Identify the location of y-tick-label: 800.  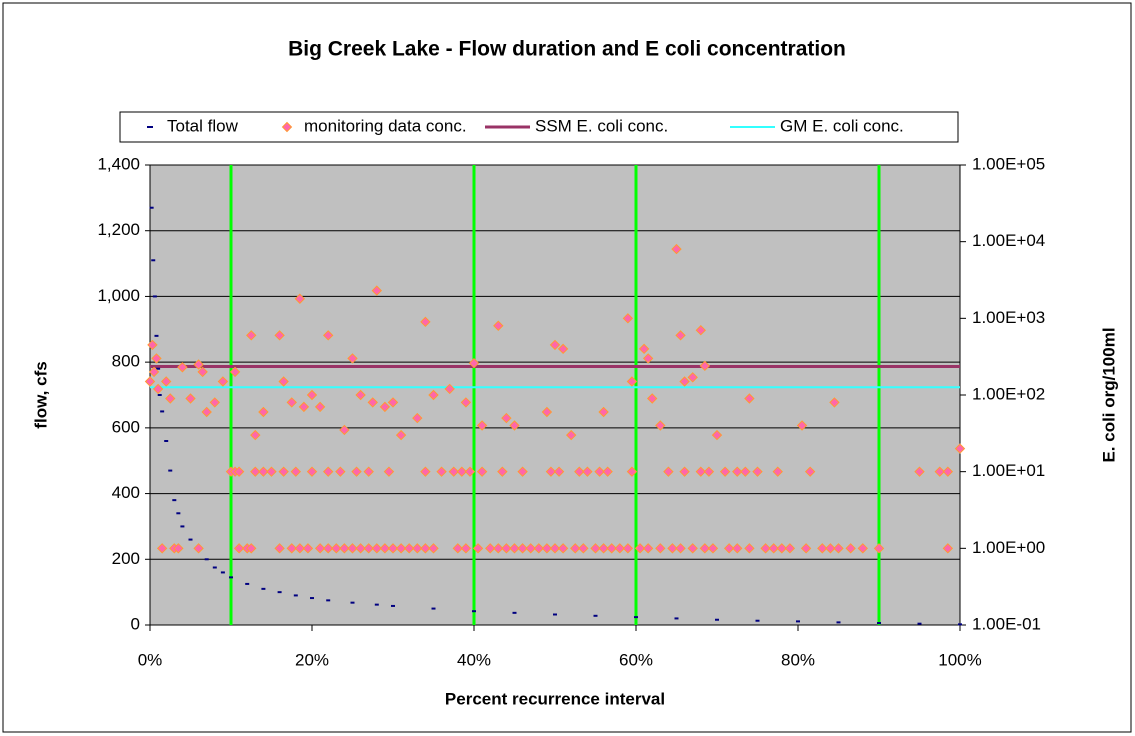
(126, 361).